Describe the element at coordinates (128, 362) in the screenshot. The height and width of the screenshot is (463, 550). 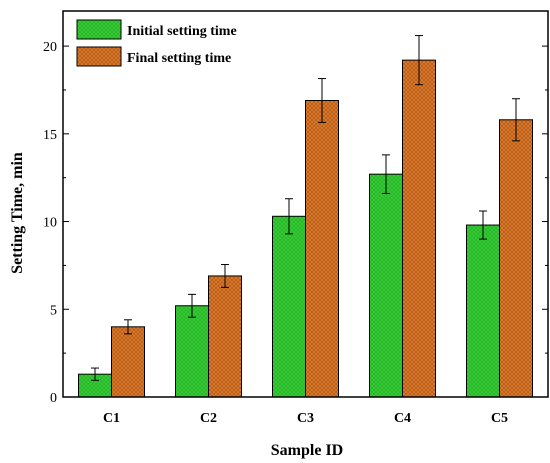
I see `bar-c1-final` at that location.